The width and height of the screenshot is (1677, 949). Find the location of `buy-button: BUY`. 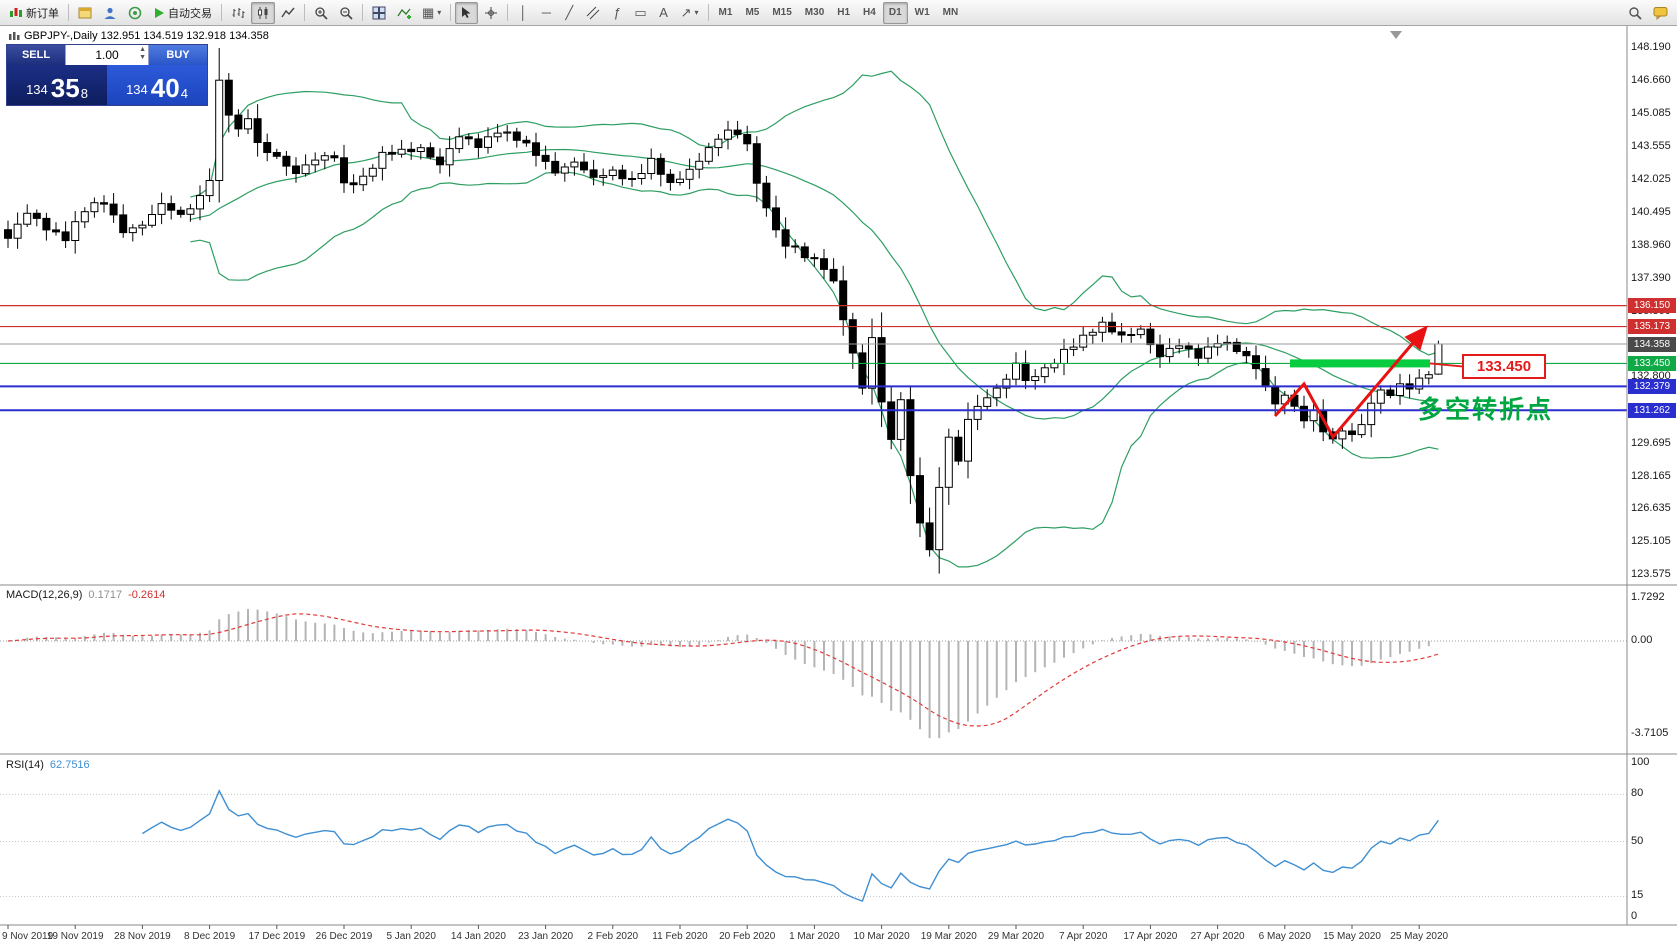

buy-button: BUY is located at coordinates (178, 55).